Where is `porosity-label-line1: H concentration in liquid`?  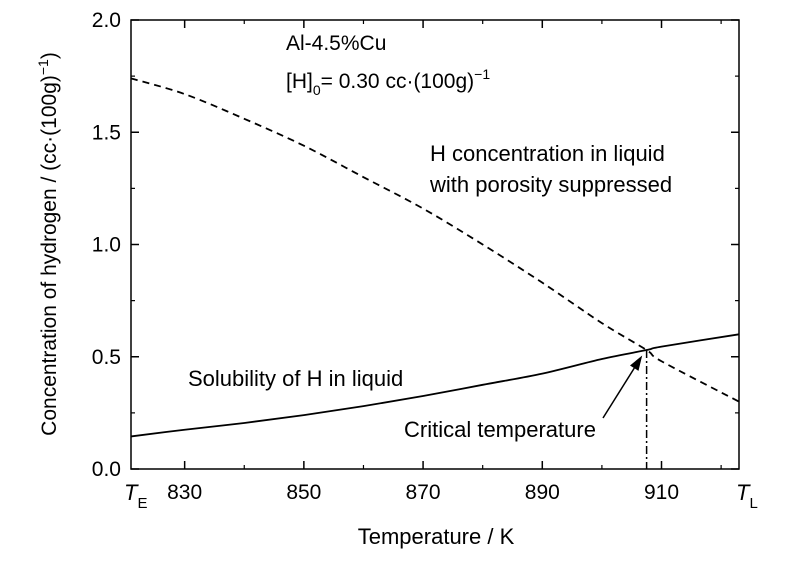 porosity-label-line1: H concentration in liquid is located at coordinates (547, 153).